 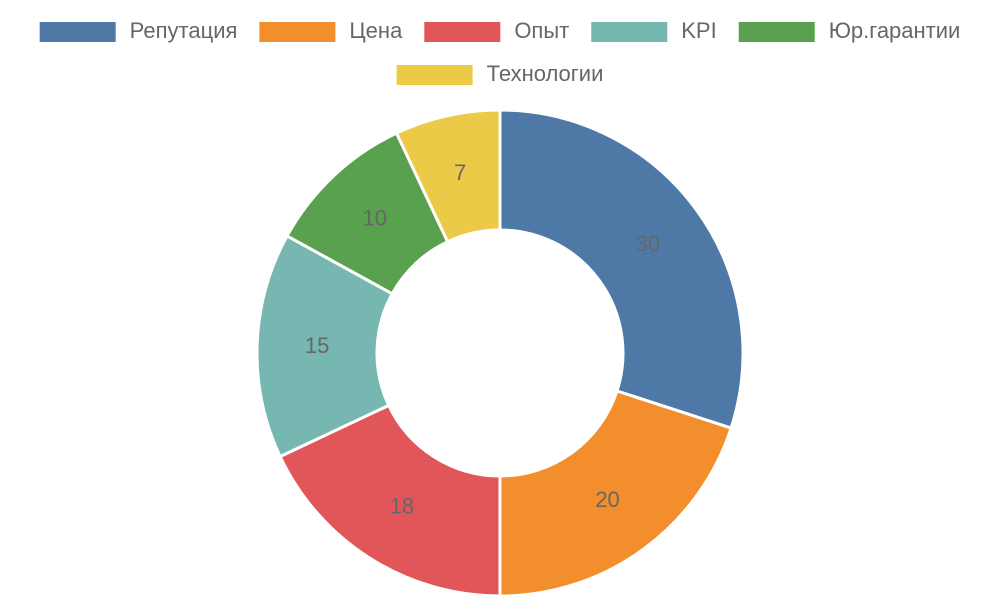 I want to click on data-label: 20, so click(x=607, y=499).